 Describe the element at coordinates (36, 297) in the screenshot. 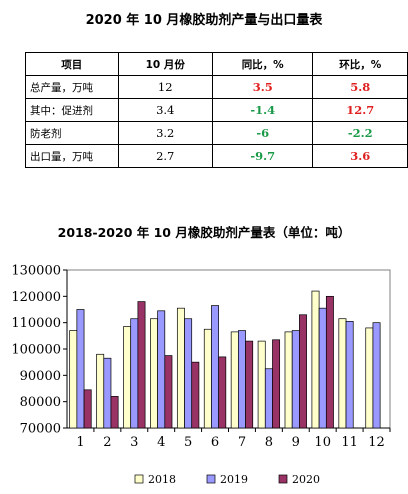

I see `y-tick-label: 120000` at that location.